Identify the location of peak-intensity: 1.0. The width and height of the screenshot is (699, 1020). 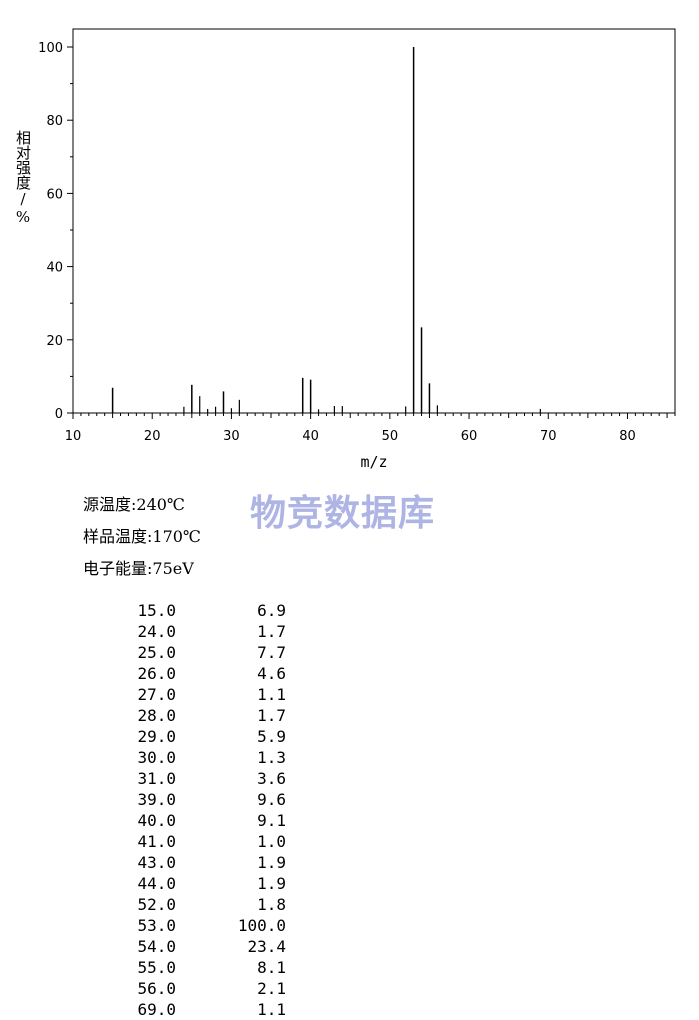
(271, 841).